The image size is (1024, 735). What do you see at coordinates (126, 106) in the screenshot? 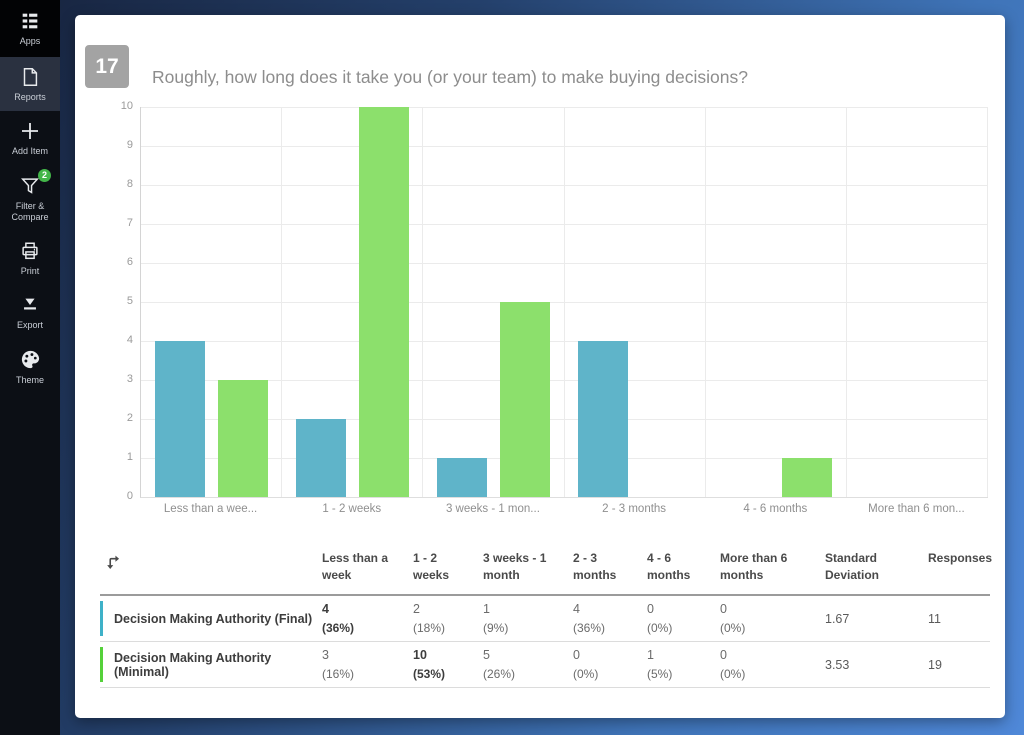
I see `y-axis-tick-label: 10` at bounding box center [126, 106].